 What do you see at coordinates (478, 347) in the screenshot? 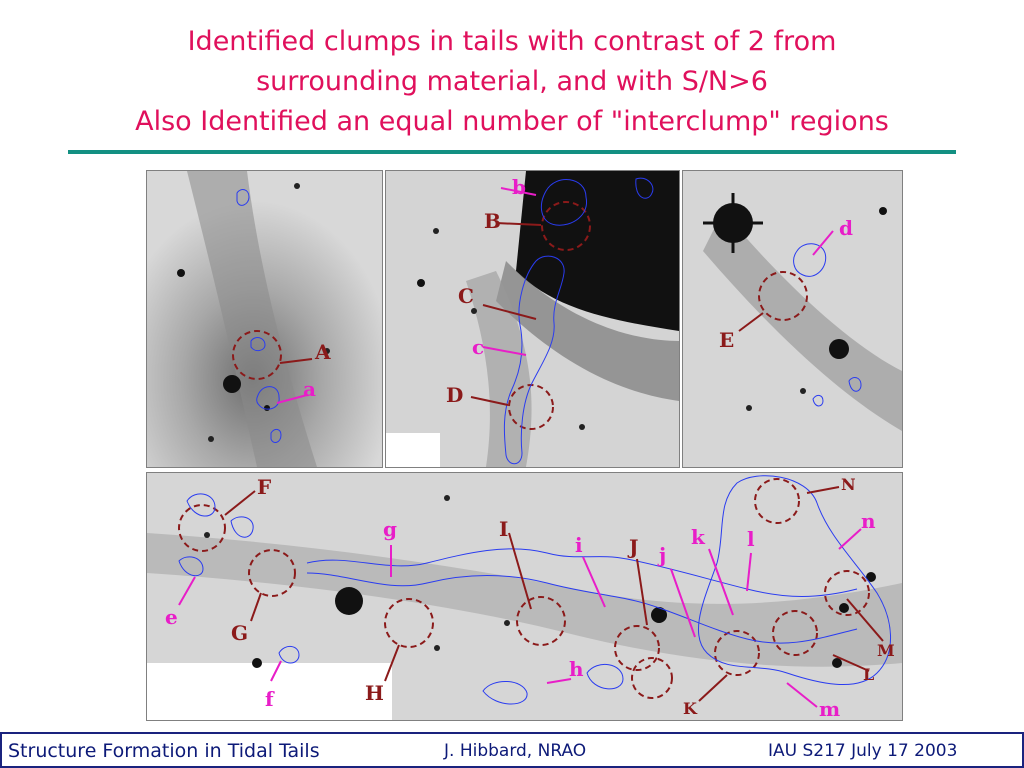
I see `interclump-label-c: c` at bounding box center [478, 347].